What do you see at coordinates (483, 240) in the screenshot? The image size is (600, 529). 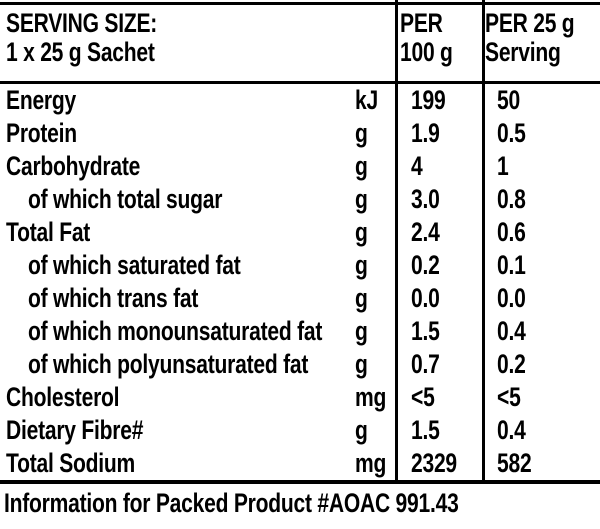 I see `column-divider-per25g` at bounding box center [483, 240].